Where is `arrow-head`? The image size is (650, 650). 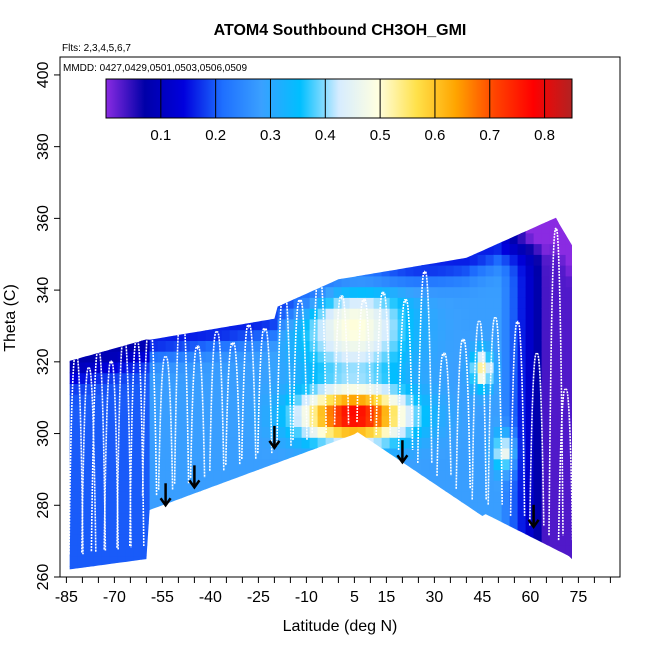 arrow-head is located at coordinates (165, 502).